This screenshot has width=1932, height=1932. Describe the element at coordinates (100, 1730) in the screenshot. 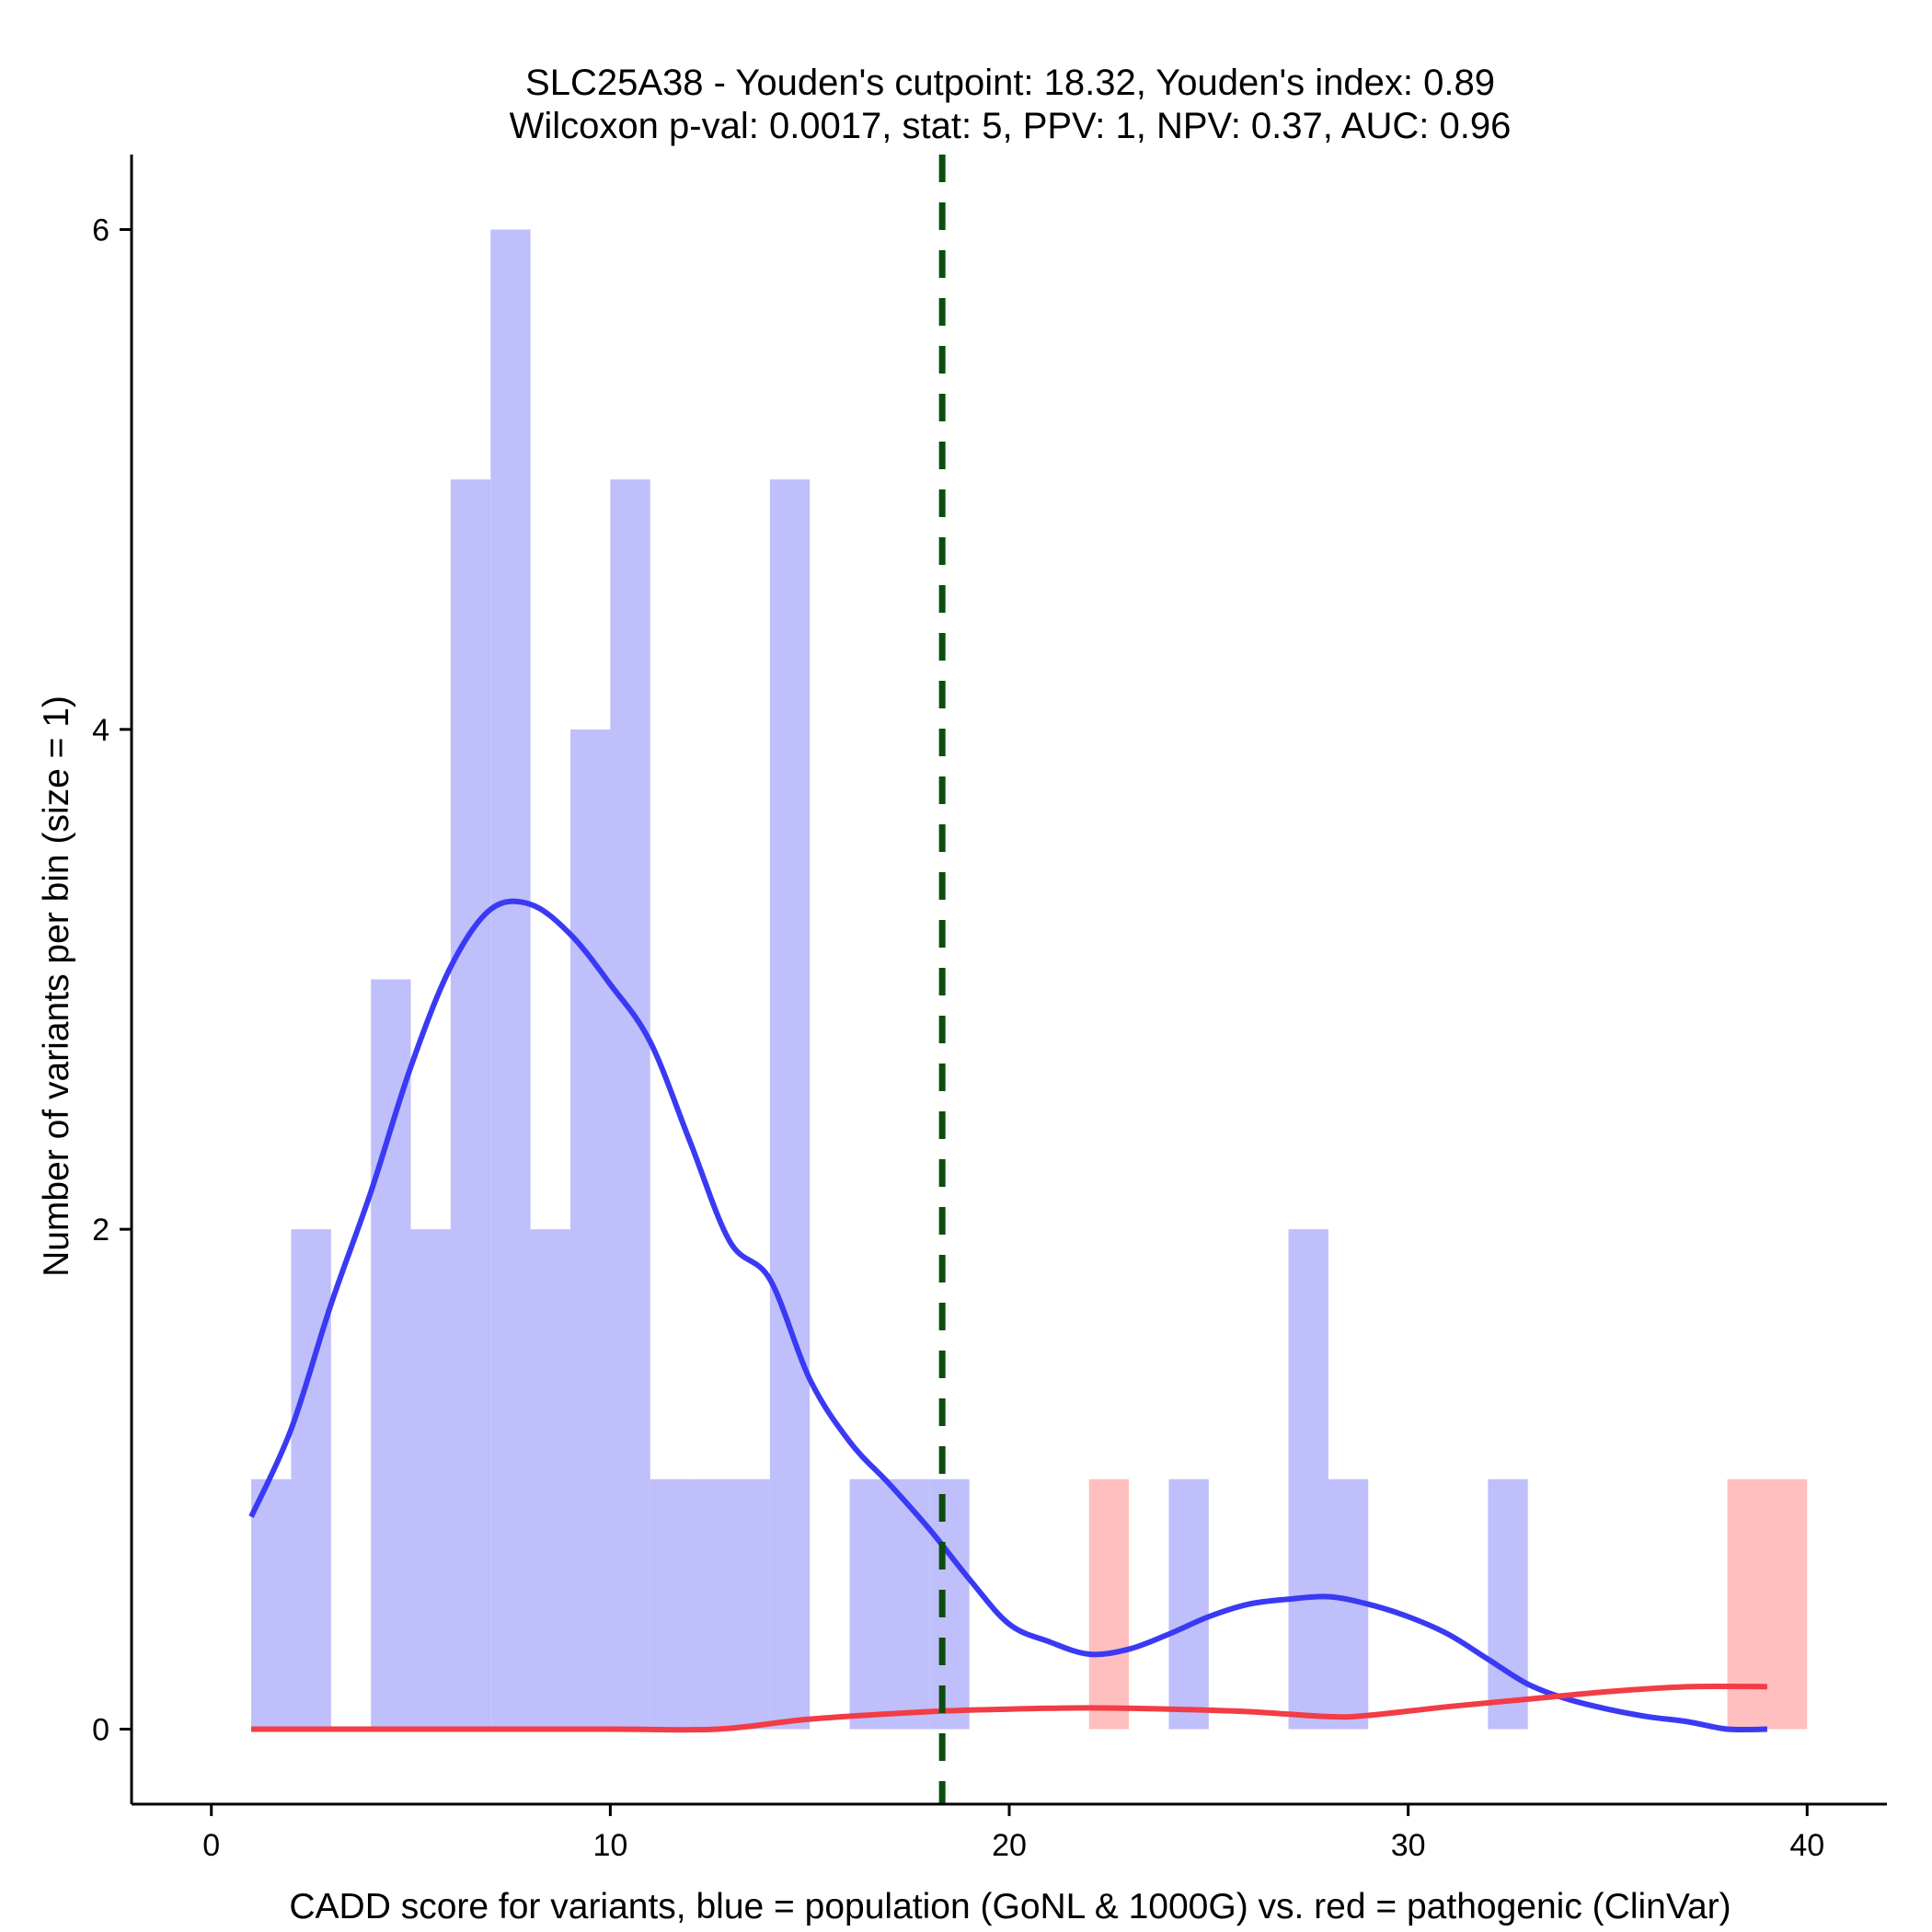

I see `y-tick-label-0: 0` at that location.